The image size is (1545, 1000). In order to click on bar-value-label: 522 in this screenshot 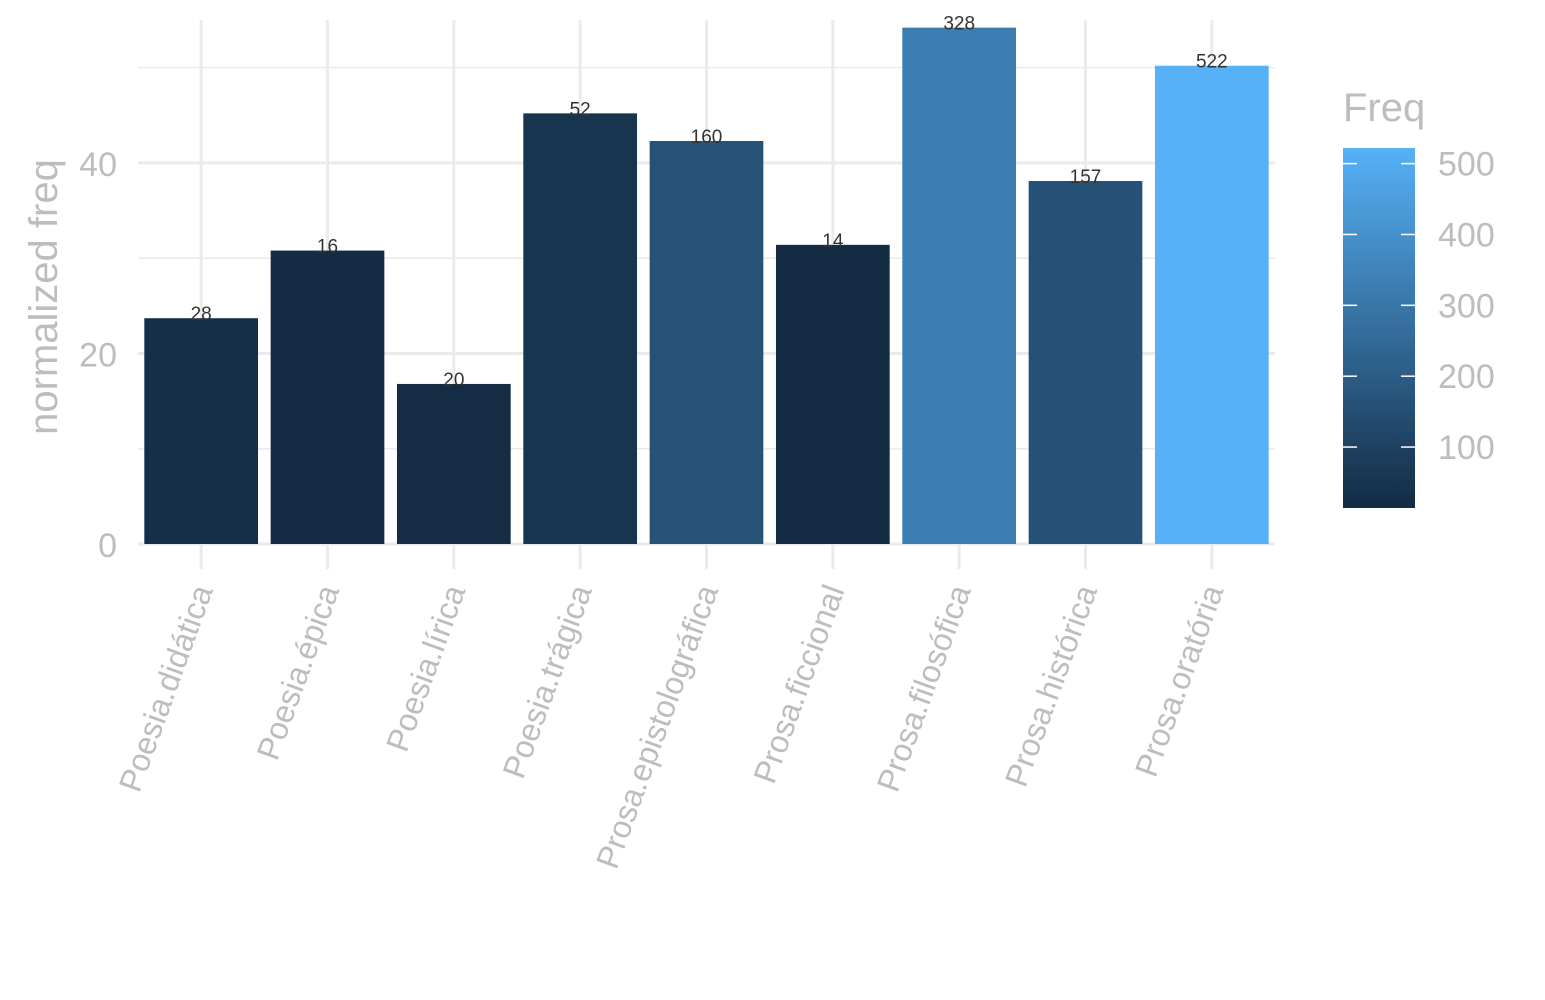, I will do `click(1212, 62)`.